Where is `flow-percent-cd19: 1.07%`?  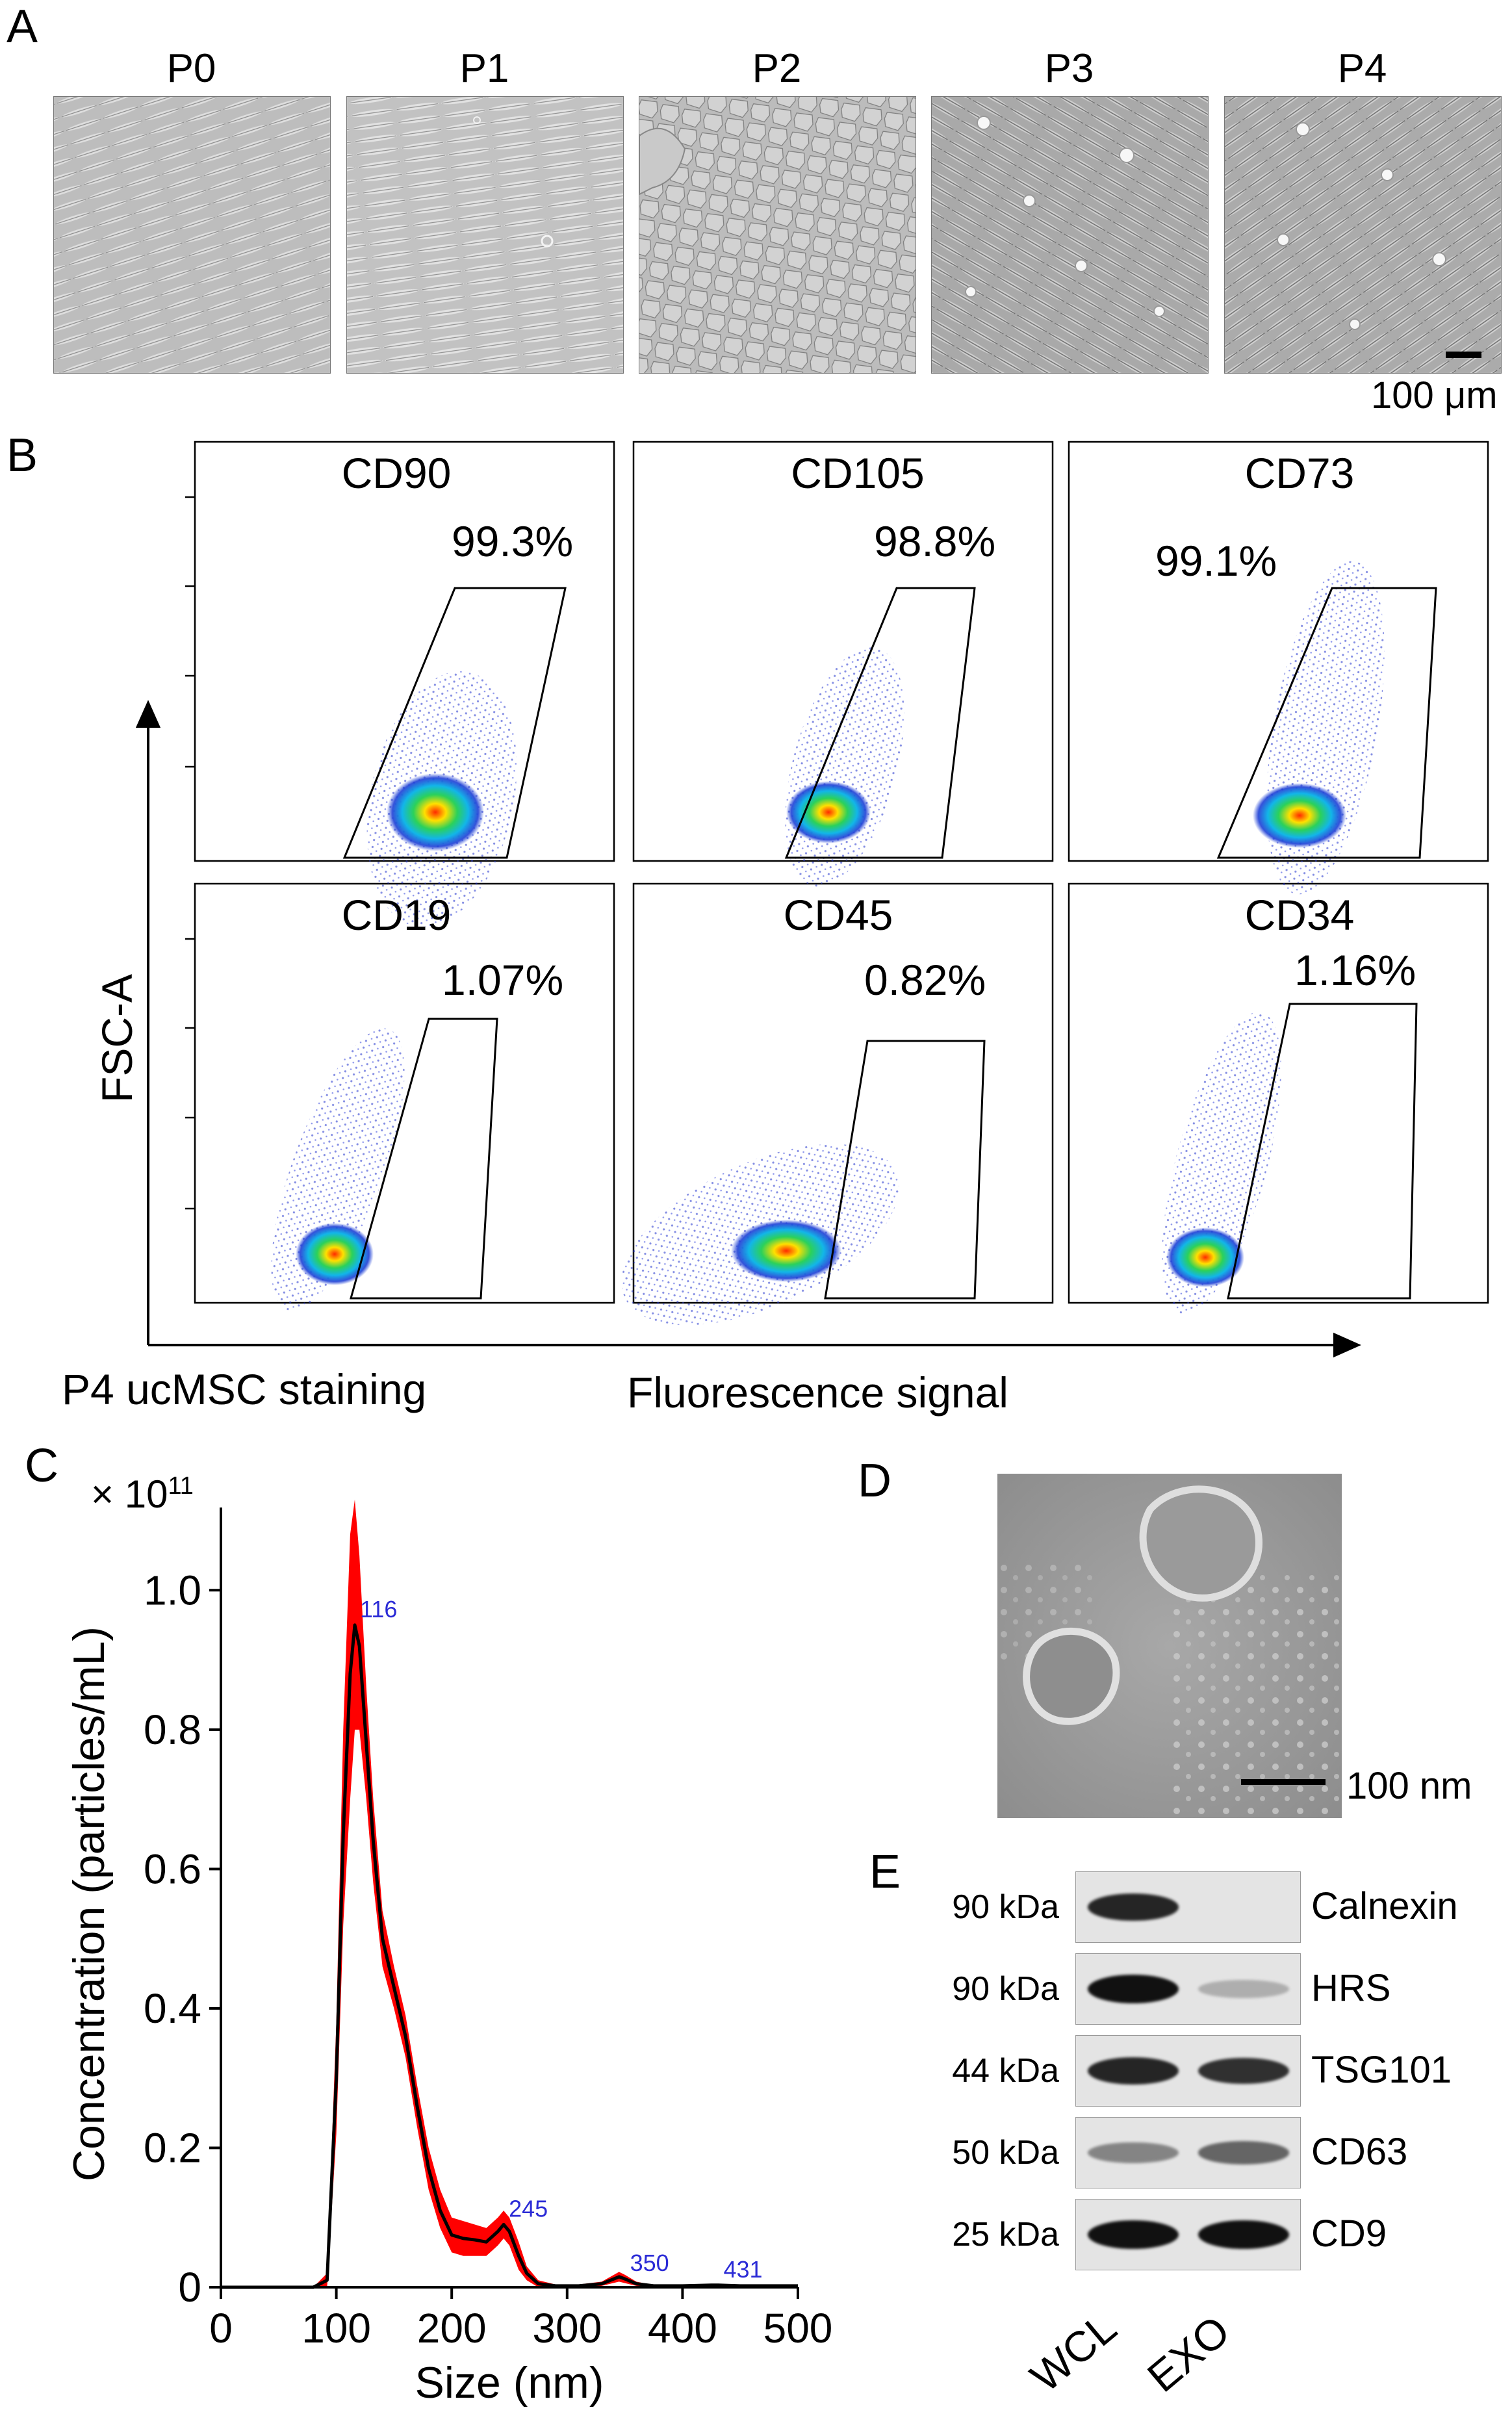 flow-percent-cd19: 1.07% is located at coordinates (503, 980).